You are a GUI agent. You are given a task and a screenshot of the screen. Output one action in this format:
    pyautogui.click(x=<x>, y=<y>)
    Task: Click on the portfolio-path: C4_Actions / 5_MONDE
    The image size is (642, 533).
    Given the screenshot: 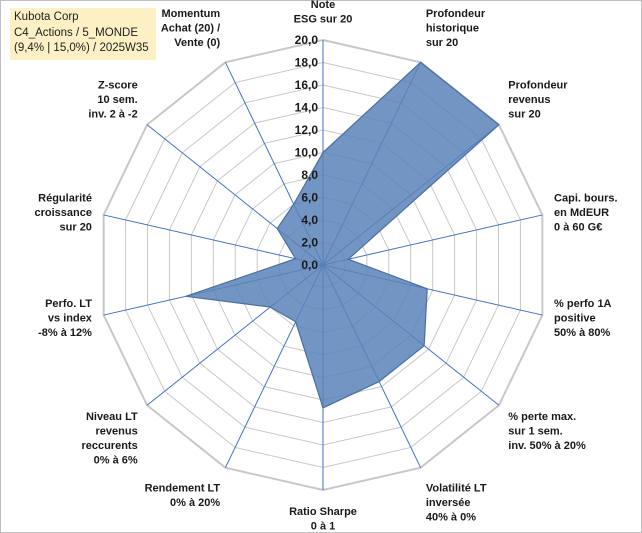 What is the action you would take?
    pyautogui.click(x=76, y=32)
    